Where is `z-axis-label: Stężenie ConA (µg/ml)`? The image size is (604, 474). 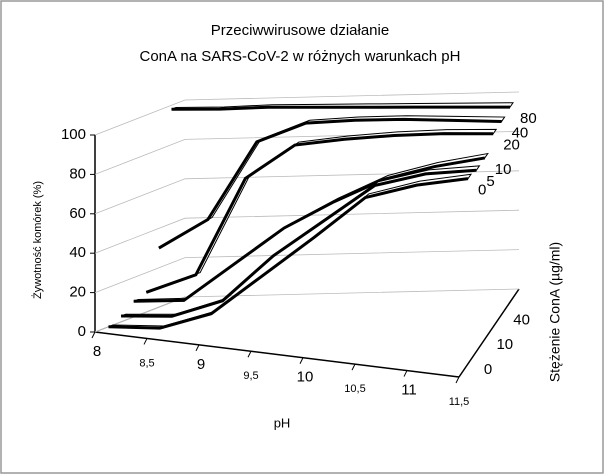
z-axis-label: Stężenie ConA (µg/ml) is located at coordinates (555, 312).